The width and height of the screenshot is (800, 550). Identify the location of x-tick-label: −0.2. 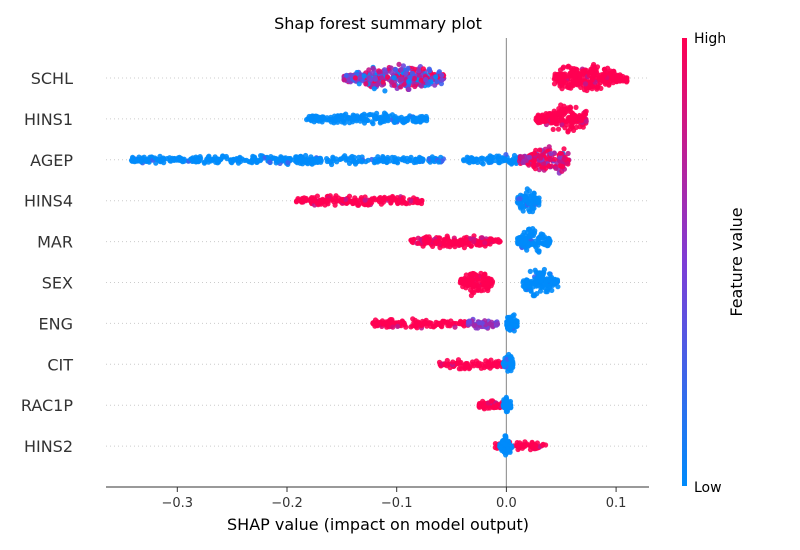
(287, 503).